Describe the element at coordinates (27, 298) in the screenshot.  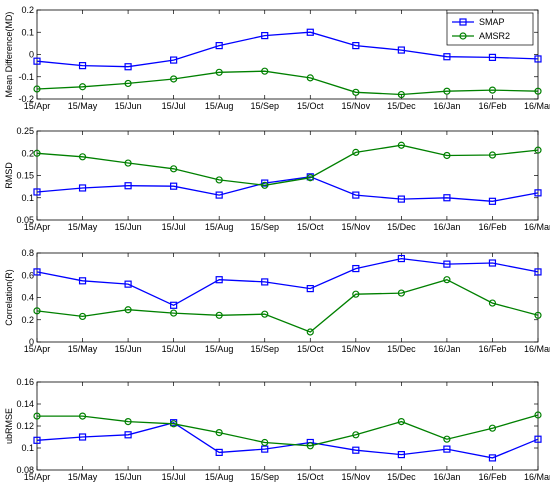
I see `y-tick-label: 0.4` at that location.